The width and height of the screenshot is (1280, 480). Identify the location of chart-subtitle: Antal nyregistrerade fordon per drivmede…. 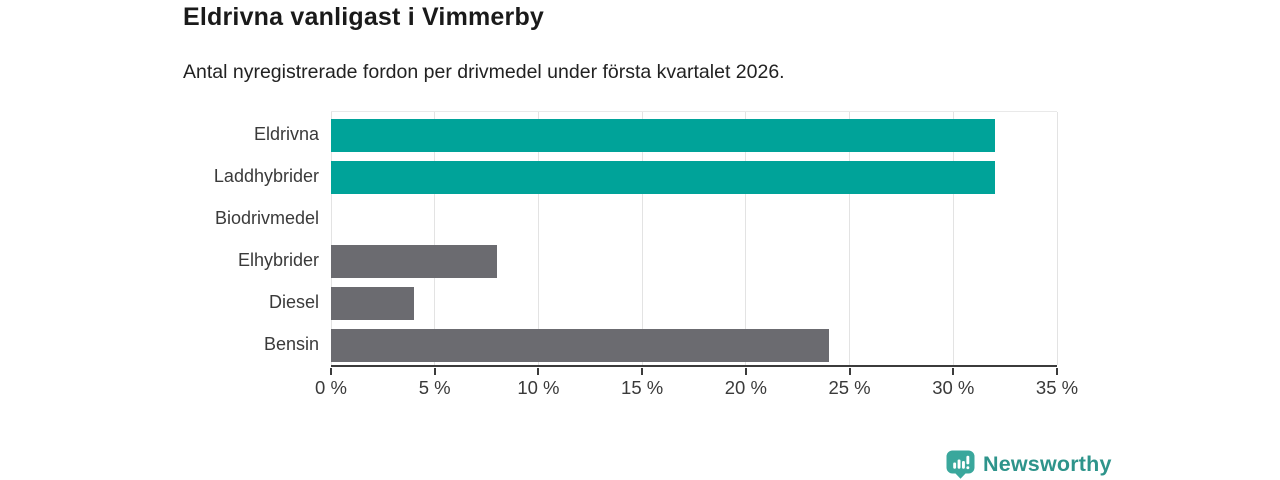
(484, 72).